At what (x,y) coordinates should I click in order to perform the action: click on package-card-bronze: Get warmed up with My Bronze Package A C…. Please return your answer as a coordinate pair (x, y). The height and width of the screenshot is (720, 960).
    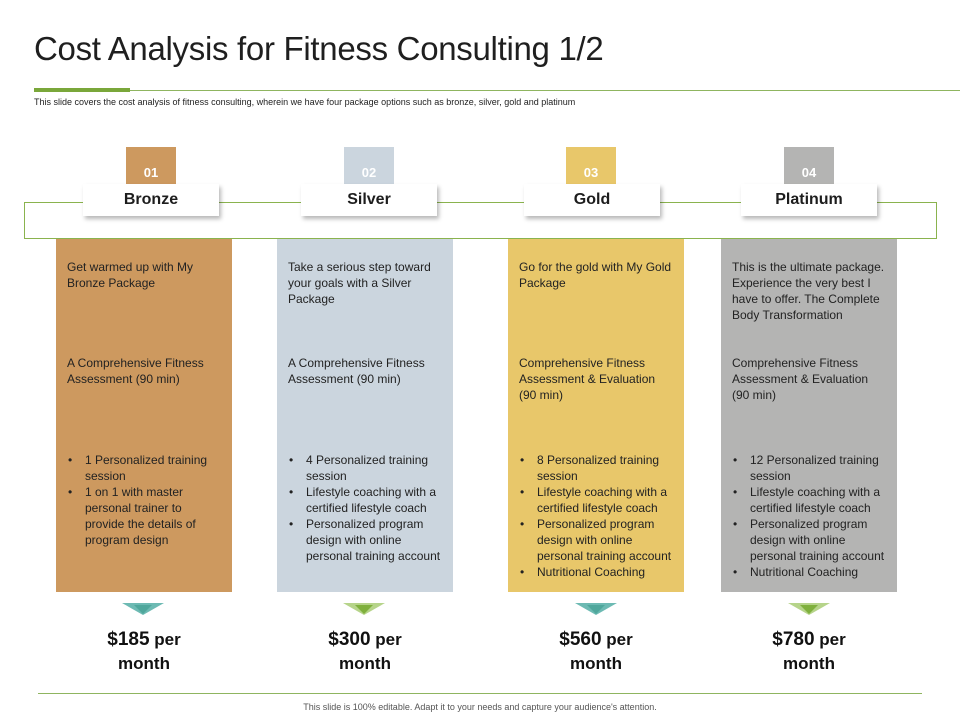
    Looking at the image, I should click on (144, 415).